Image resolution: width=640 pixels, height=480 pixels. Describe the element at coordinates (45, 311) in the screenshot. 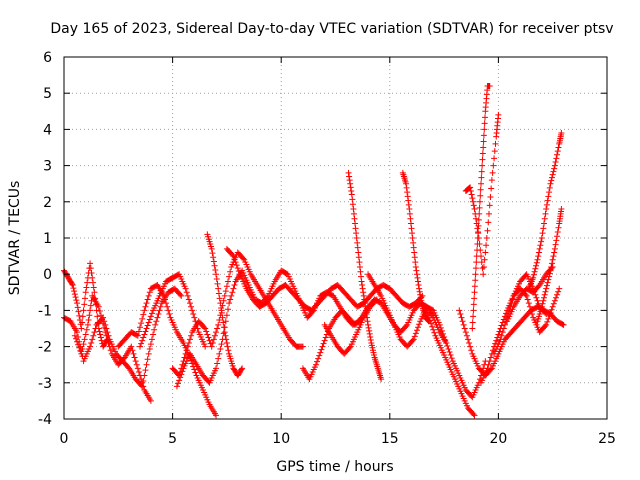

I see `y-tick-label: -1` at that location.